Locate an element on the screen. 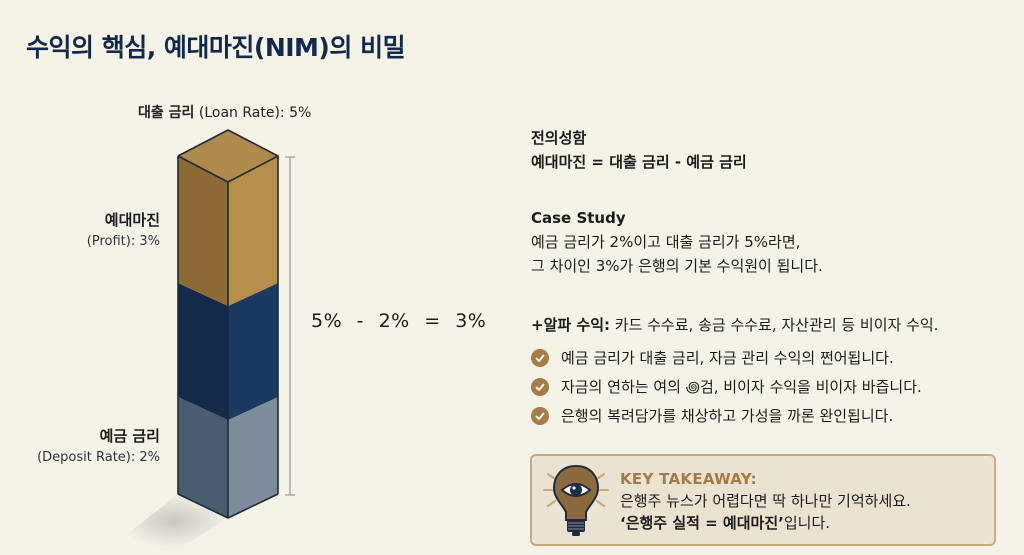  deposit-right-face is located at coordinates (253, 457).